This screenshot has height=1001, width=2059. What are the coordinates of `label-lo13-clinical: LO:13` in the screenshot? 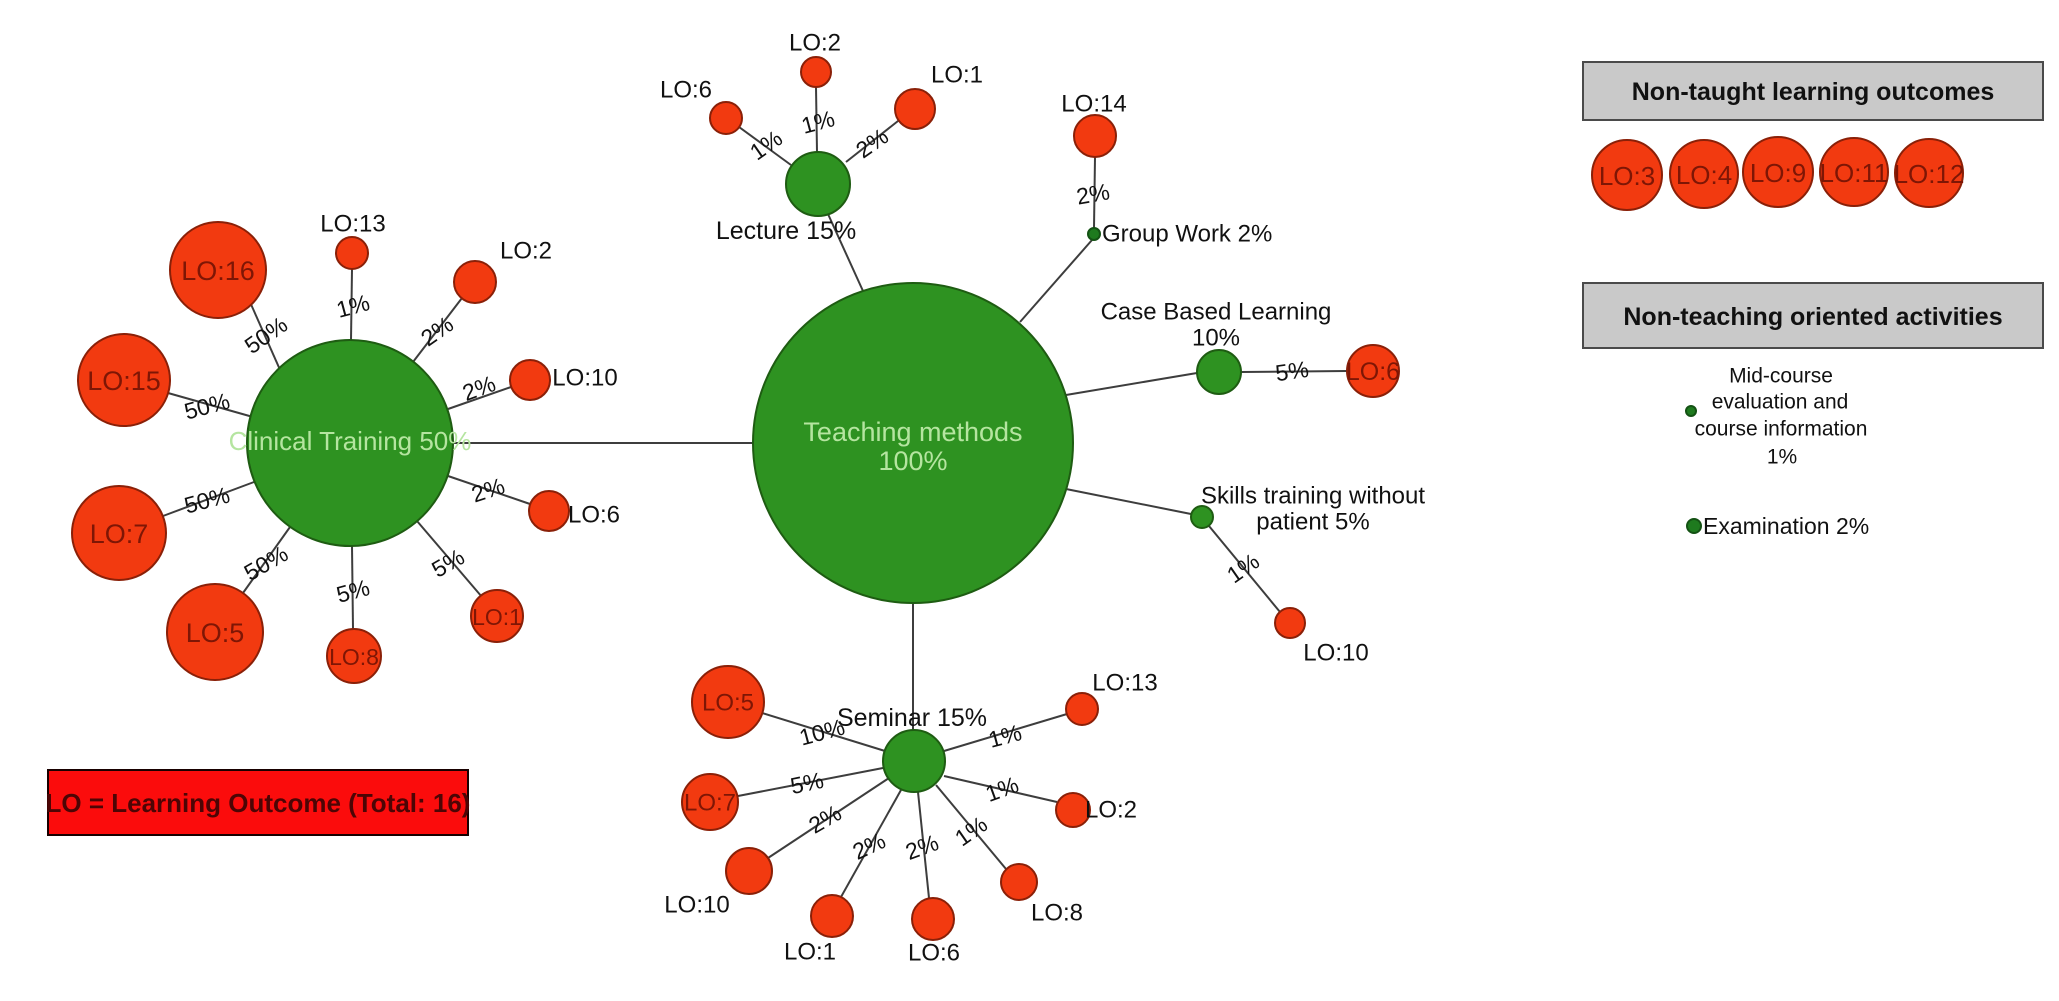 It's located at (352, 224).